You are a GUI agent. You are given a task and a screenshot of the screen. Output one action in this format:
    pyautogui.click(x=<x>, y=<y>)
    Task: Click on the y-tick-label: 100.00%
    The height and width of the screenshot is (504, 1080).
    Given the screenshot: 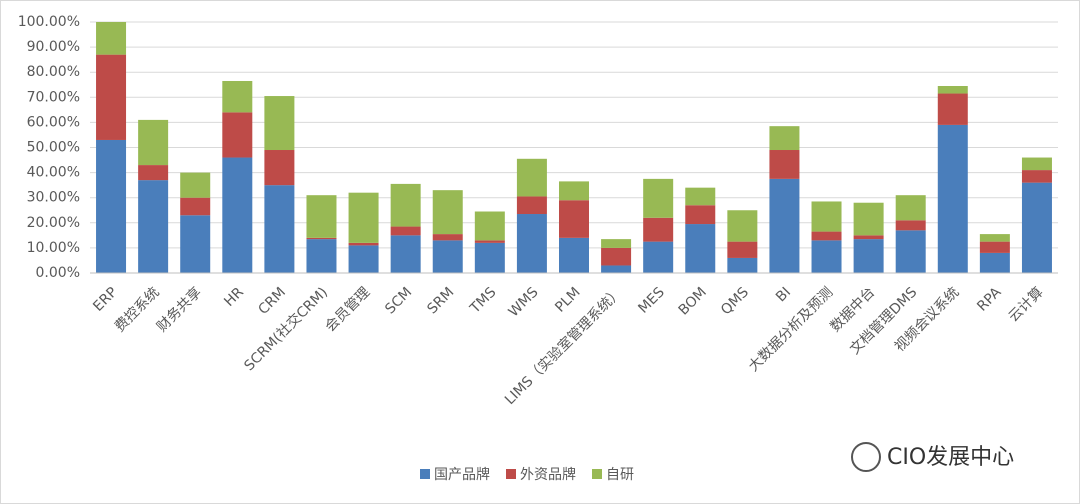 What is the action you would take?
    pyautogui.click(x=49, y=22)
    